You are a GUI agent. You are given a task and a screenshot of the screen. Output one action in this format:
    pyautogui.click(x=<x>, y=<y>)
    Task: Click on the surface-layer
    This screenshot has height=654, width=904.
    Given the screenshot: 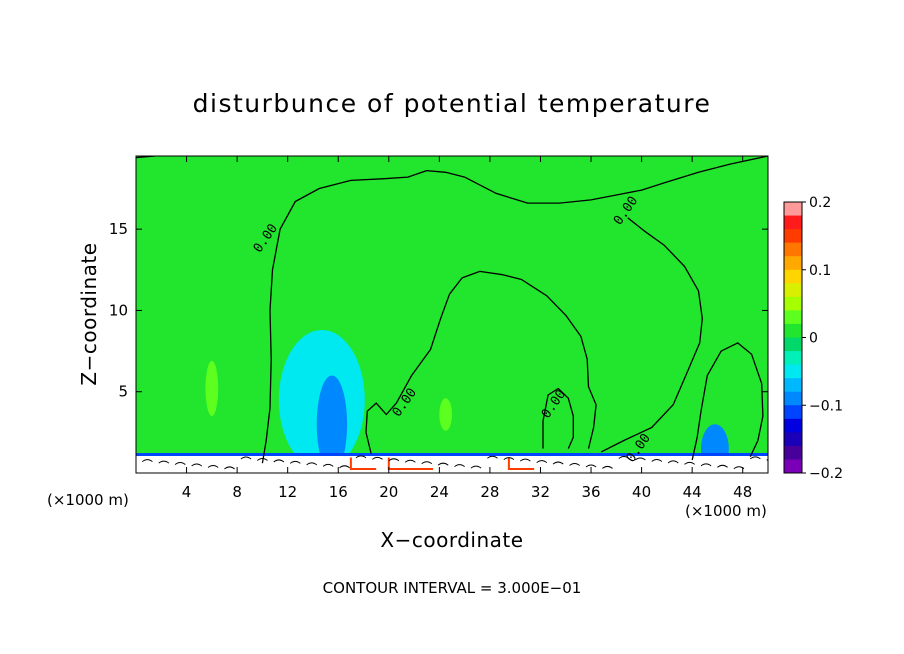 What is the action you would take?
    pyautogui.click(x=452, y=462)
    